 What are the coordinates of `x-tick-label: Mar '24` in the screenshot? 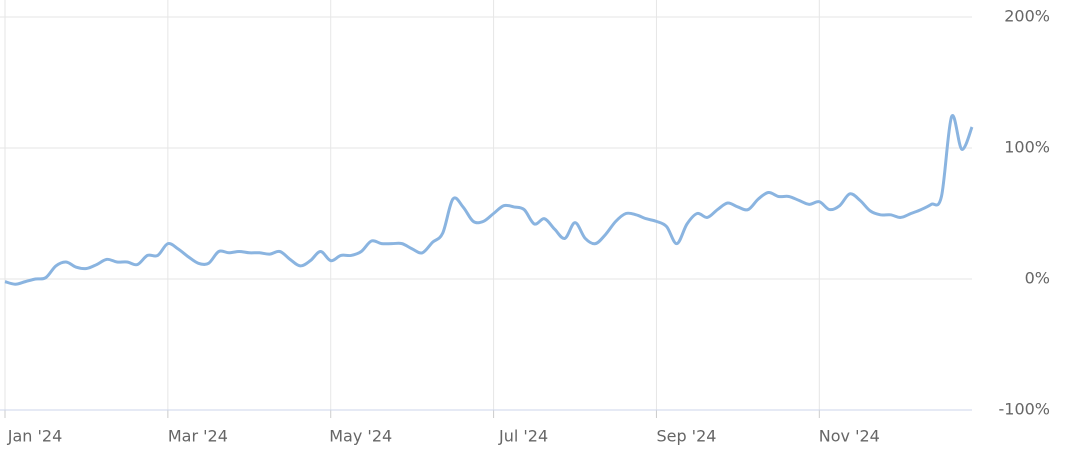 It's located at (198, 436).